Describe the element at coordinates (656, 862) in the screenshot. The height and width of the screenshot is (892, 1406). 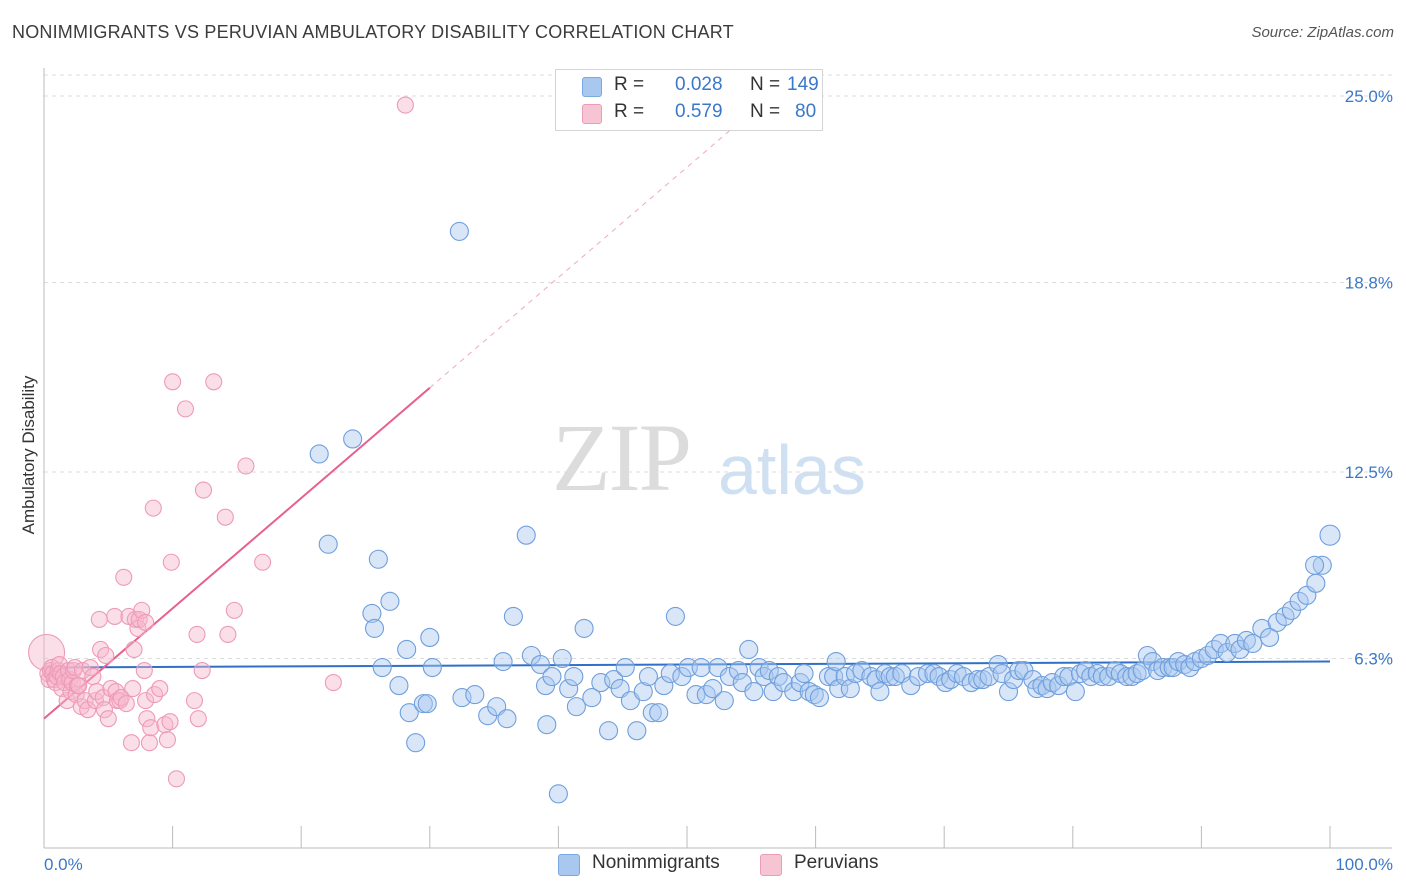
I see `bottom-legend-label: Nonimmigrants` at that location.